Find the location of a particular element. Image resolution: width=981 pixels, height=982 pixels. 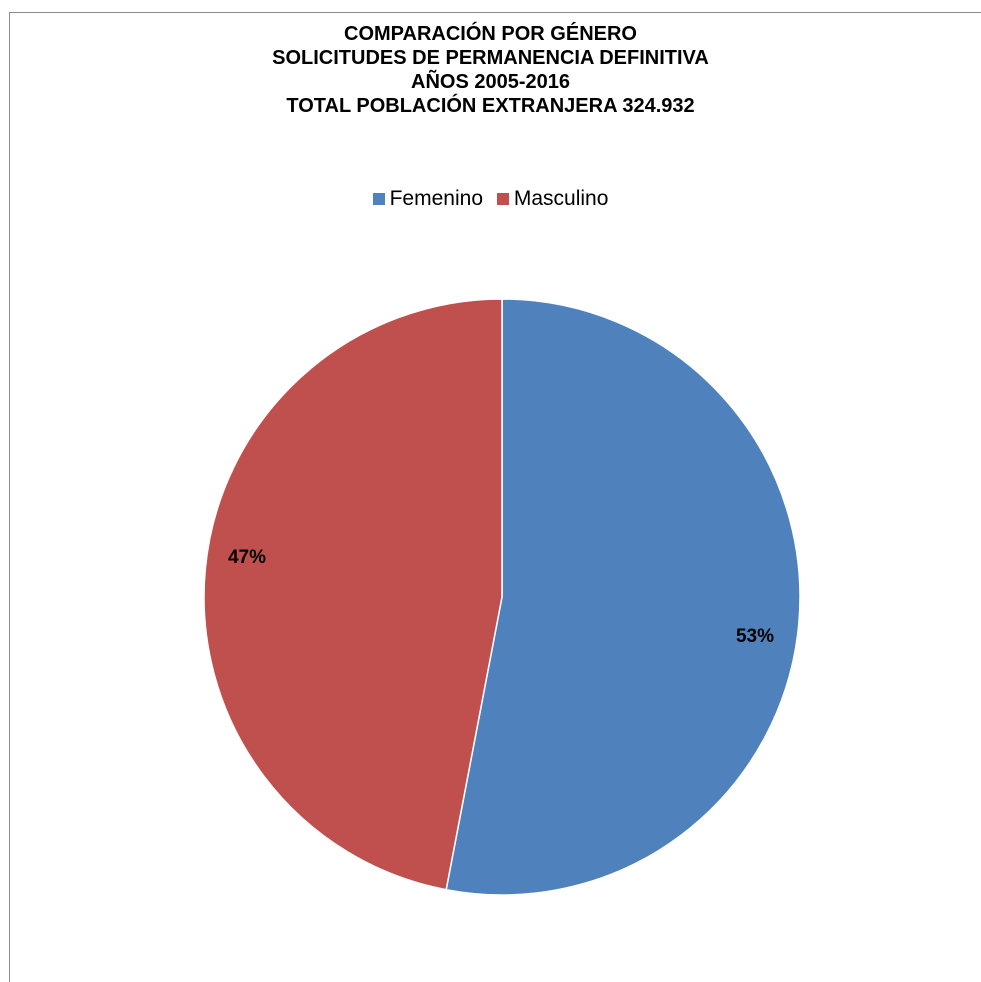

legend-item-masculino: Masculino is located at coordinates (552, 199).